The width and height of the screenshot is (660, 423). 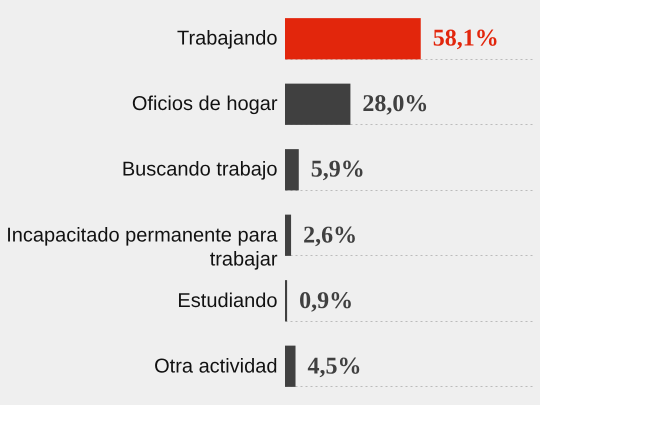 I want to click on y-tick-label: Trabajando, so click(x=227, y=39).